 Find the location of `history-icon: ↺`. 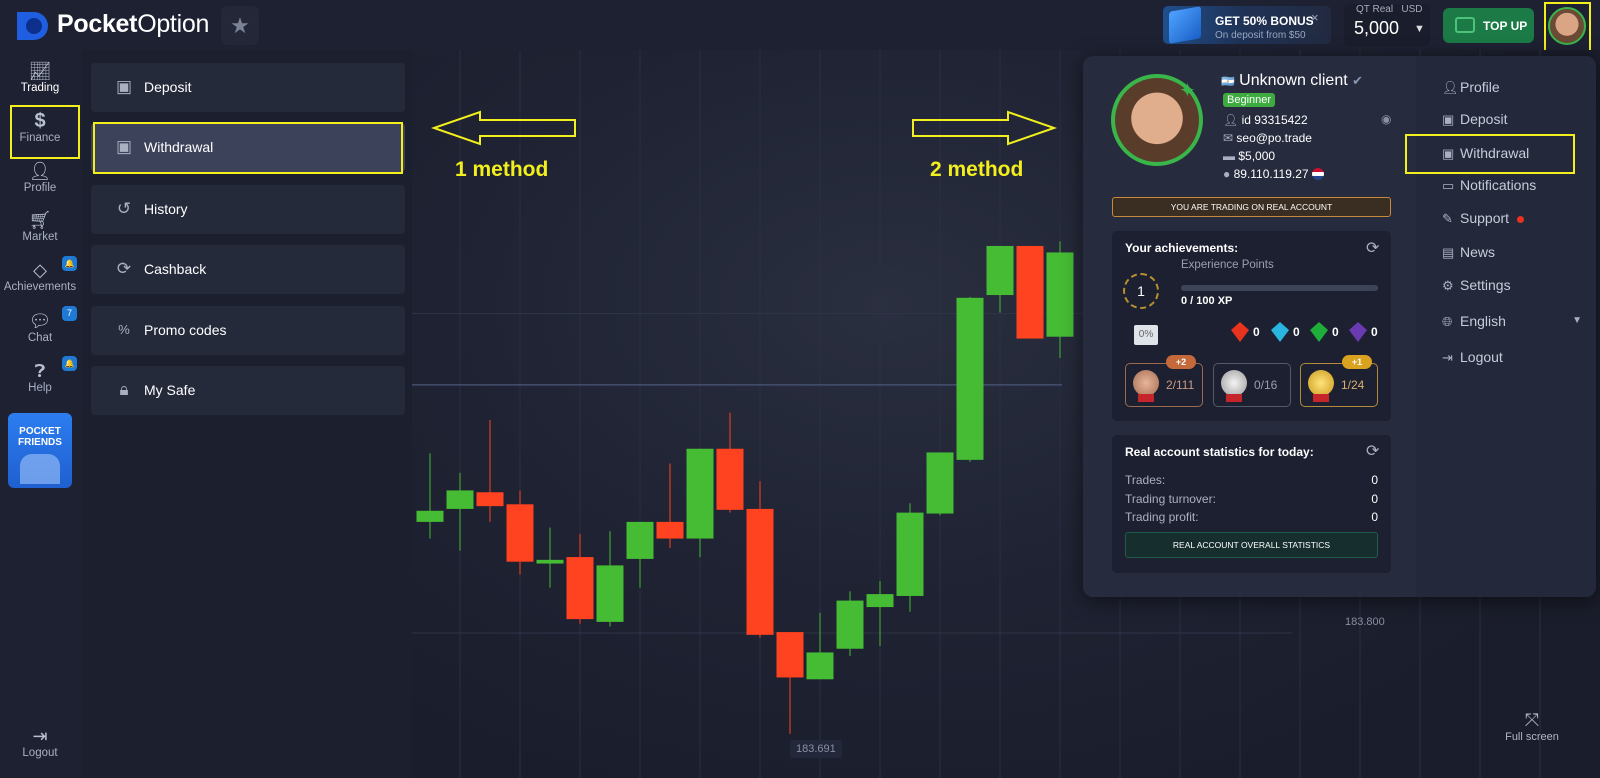

history-icon: ↺ is located at coordinates (124, 208).